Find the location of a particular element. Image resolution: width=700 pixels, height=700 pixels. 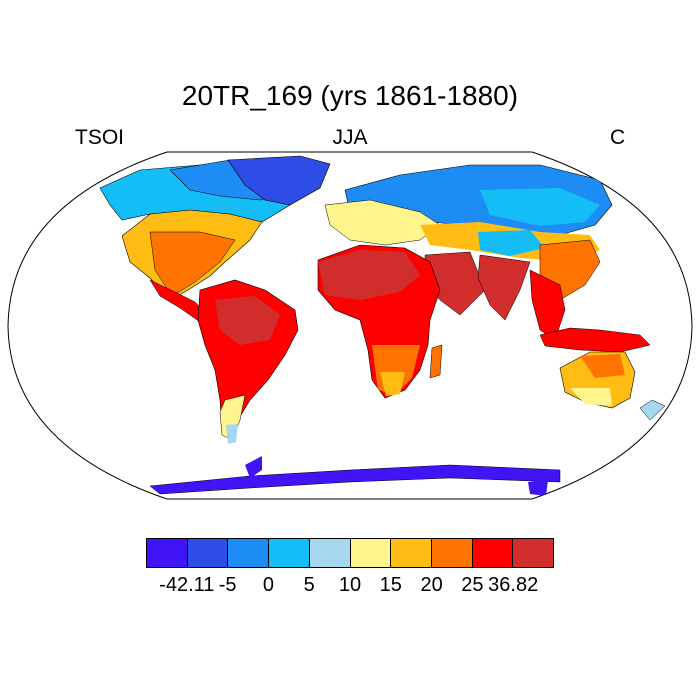

madagascar is located at coordinates (436, 361).